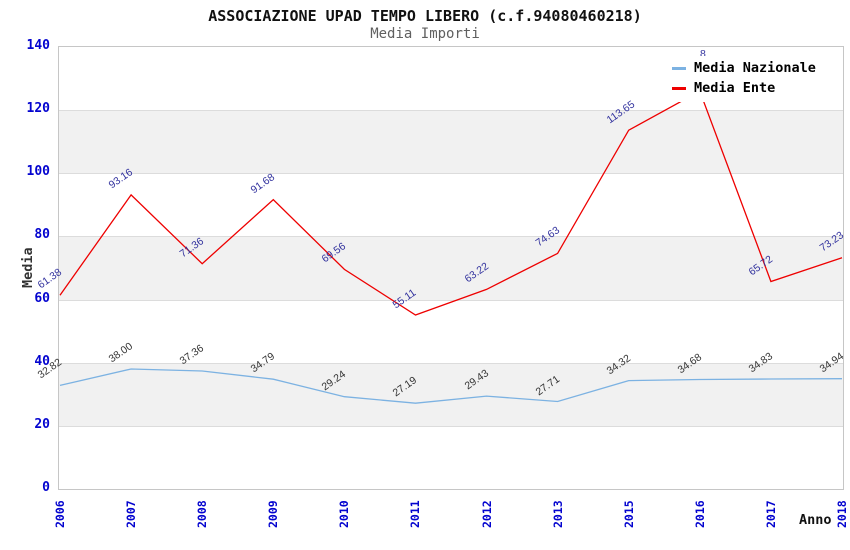 This screenshot has width=850, height=550. Describe the element at coordinates (771, 514) in the screenshot. I see `x-tick-label: 2017` at that location.